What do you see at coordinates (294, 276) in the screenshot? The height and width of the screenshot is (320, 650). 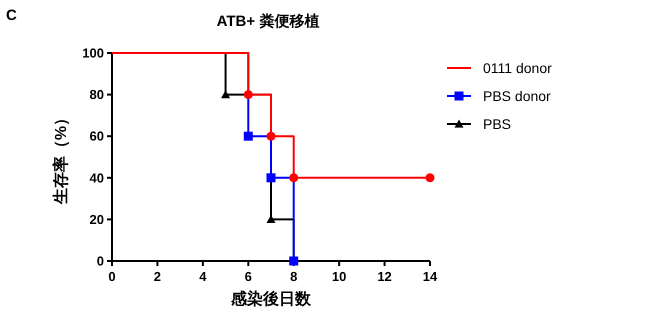 I see `x-tick-label: 8` at bounding box center [294, 276].